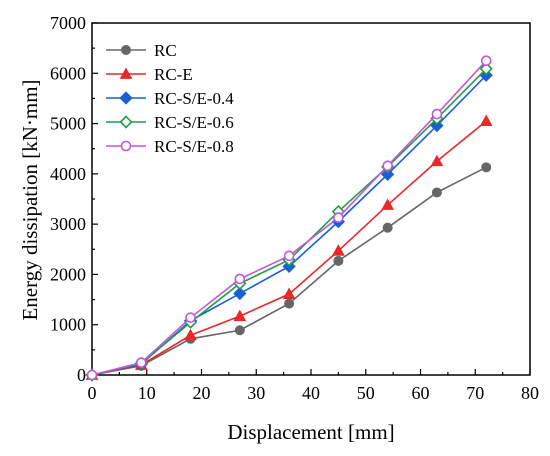  Describe the element at coordinates (141, 50) in the screenshot. I see `legend-entry: RC` at that location.